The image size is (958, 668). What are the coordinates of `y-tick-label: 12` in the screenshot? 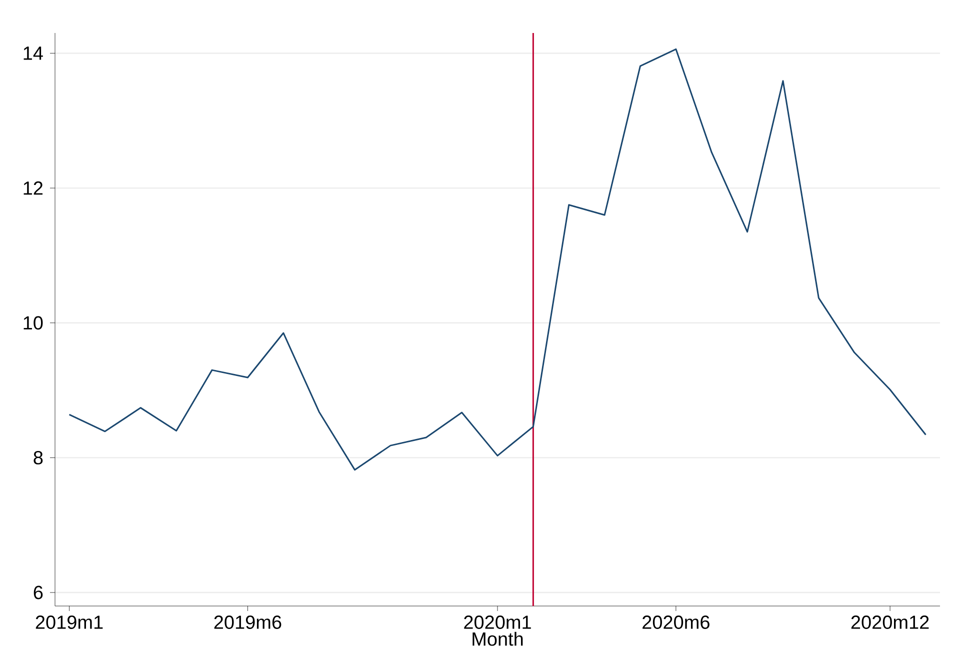 It's located at (33, 188).